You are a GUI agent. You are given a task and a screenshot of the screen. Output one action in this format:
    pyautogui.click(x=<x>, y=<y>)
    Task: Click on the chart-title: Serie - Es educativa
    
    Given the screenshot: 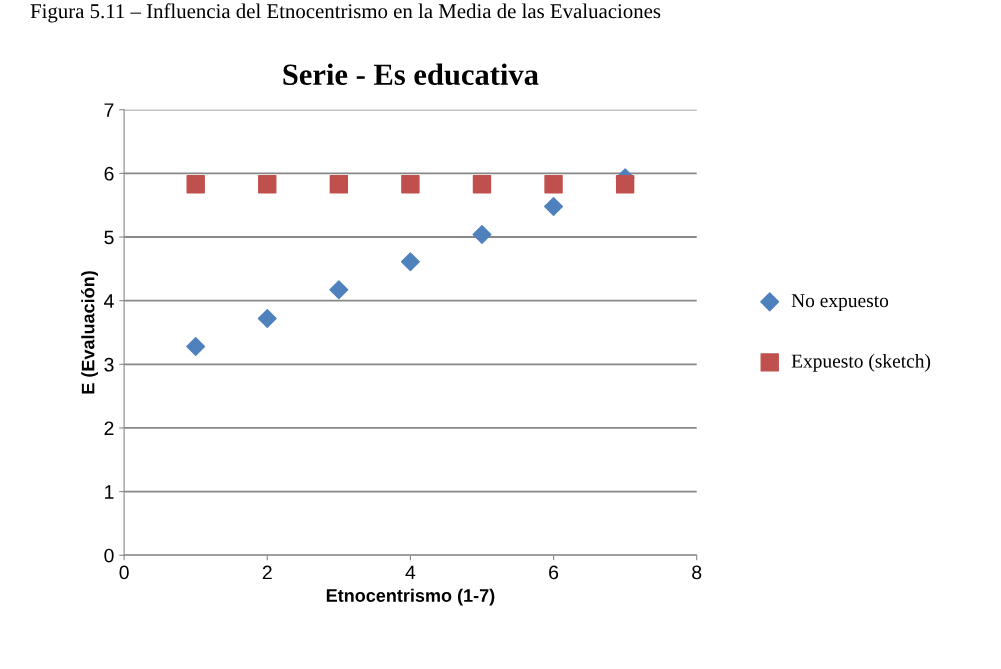 What is the action you would take?
    pyautogui.click(x=411, y=74)
    